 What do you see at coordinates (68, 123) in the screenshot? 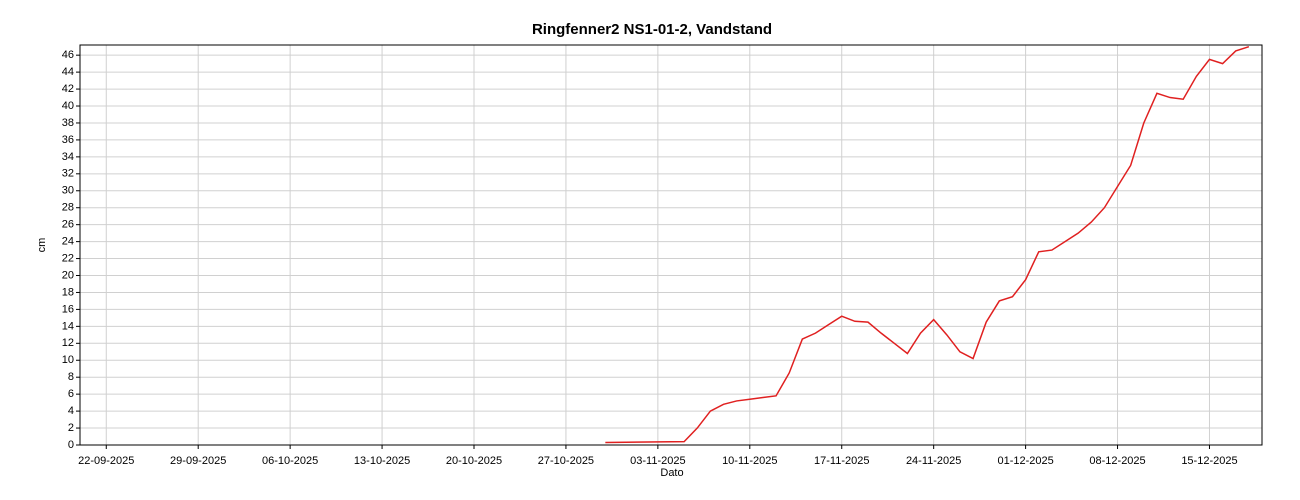
I see `y-tick-label: 38` at bounding box center [68, 123].